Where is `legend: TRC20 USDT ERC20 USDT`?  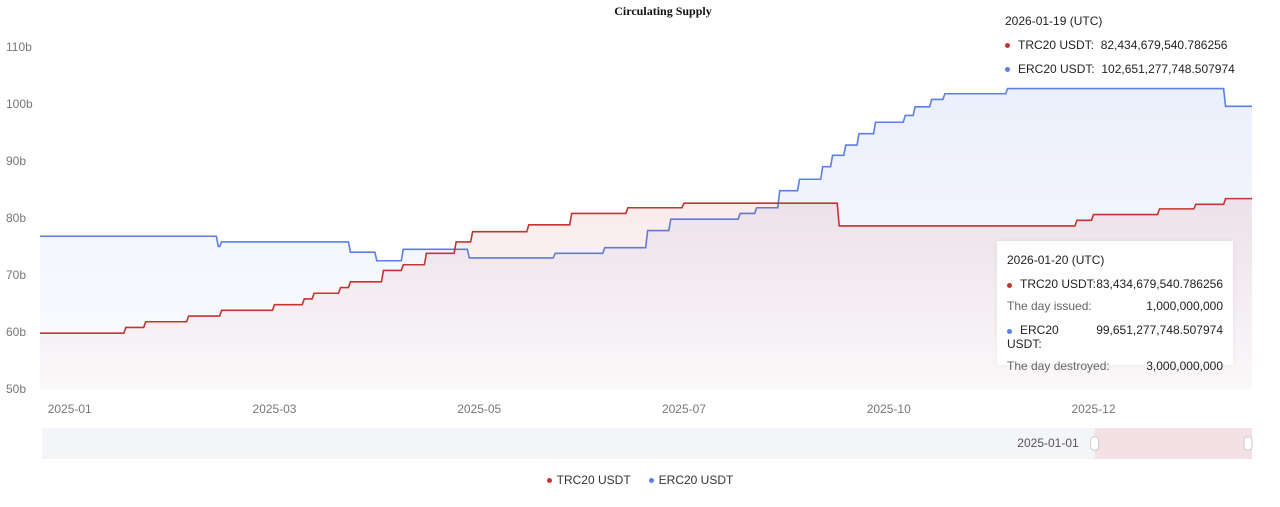 legend: TRC20 USDT ERC20 USDT is located at coordinates (640, 480).